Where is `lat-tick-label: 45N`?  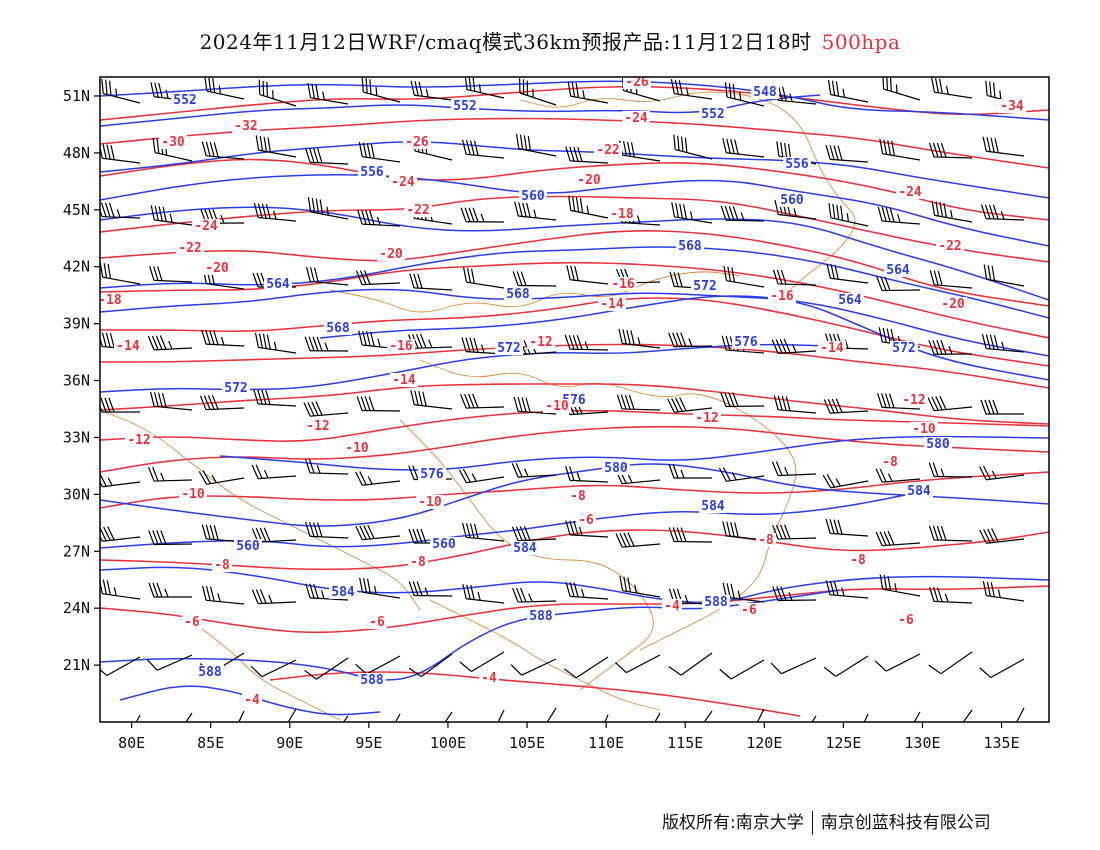
lat-tick-label: 45N is located at coordinates (76, 210).